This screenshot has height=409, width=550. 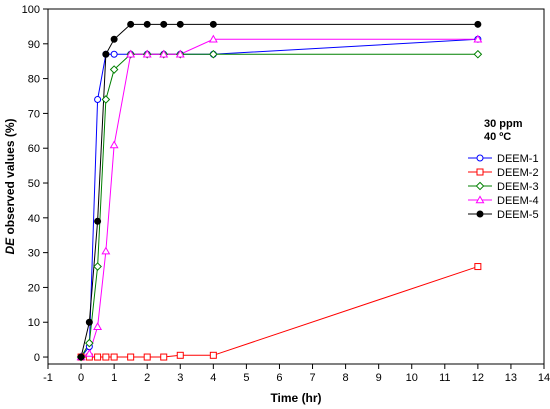 What do you see at coordinates (412, 378) in the screenshot?
I see `x-tick-label: 10` at bounding box center [412, 378].